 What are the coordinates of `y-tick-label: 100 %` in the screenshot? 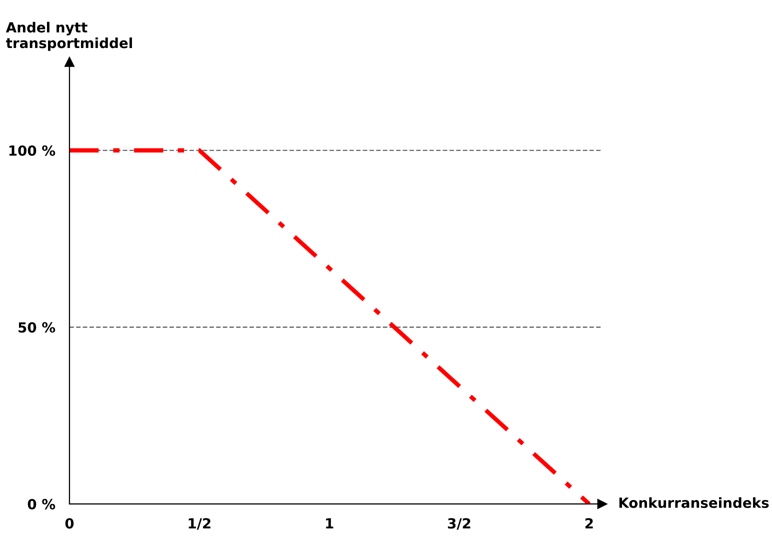 It's located at (32, 150).